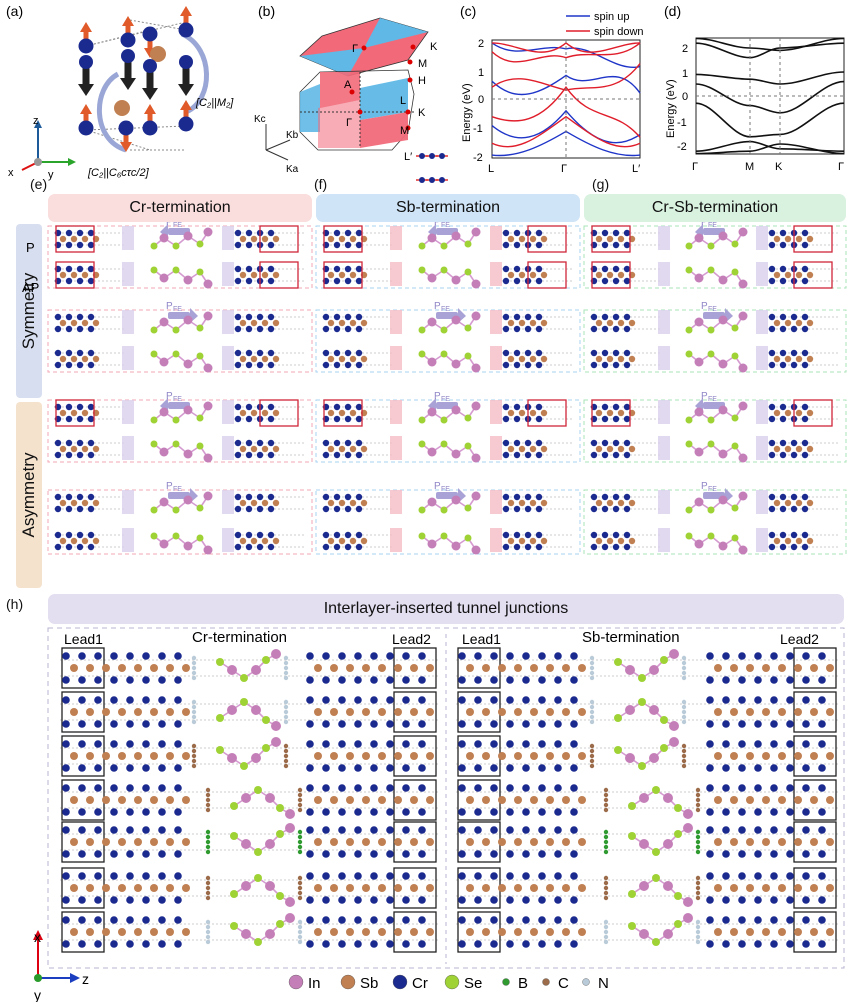  I want to click on cr-row4-lead-left-sb, so click(85, 413).